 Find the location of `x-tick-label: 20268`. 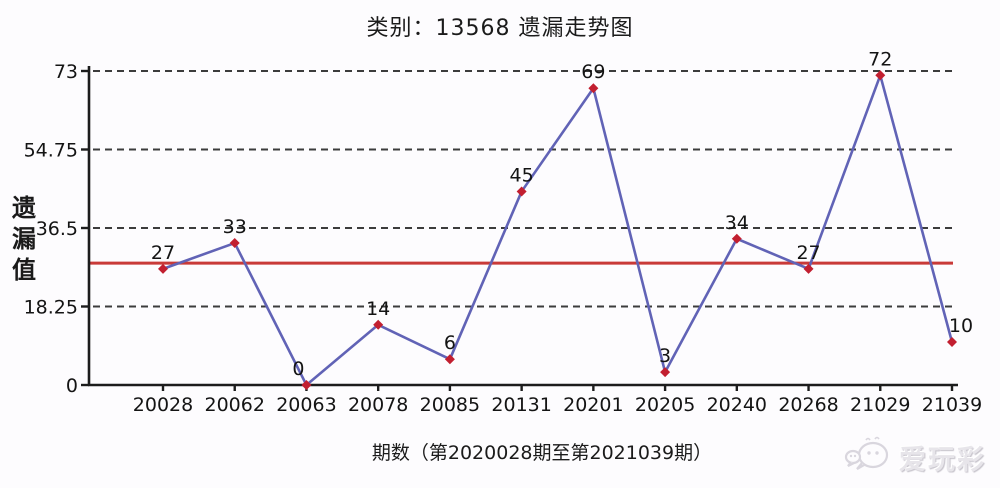

x-tick-label: 20268 is located at coordinates (808, 405).